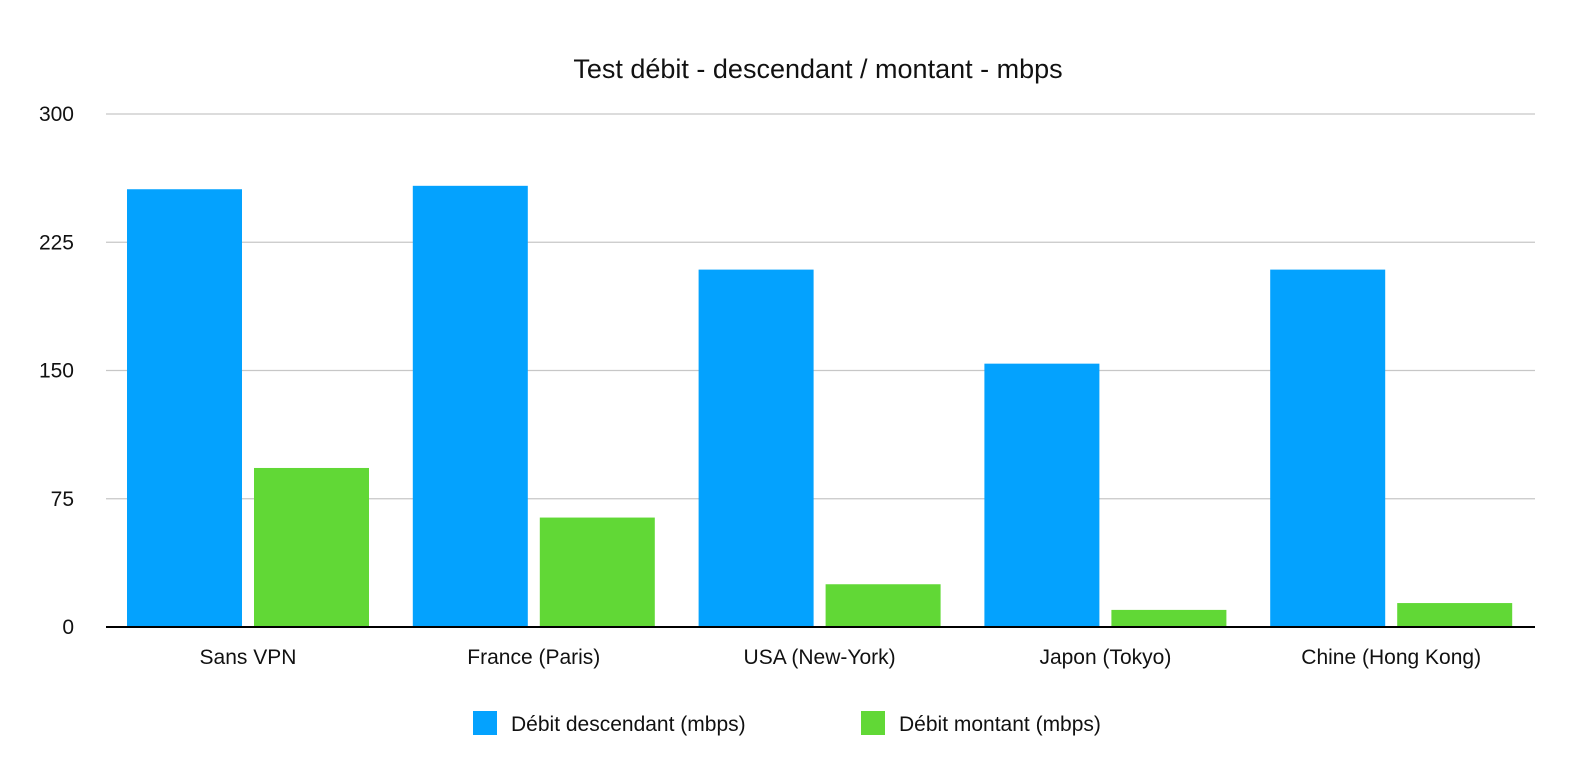  What do you see at coordinates (248, 657) in the screenshot?
I see `x-tick-label: Sans VPN` at bounding box center [248, 657].